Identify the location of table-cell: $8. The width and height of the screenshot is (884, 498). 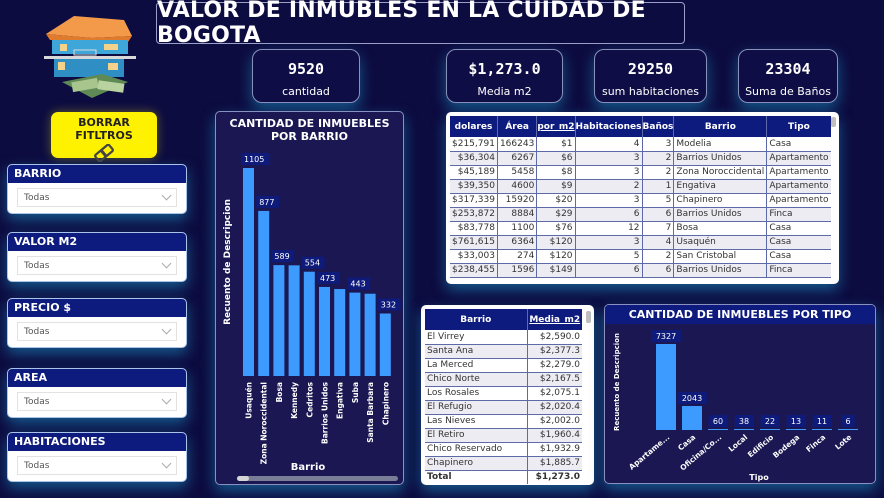
(556, 172).